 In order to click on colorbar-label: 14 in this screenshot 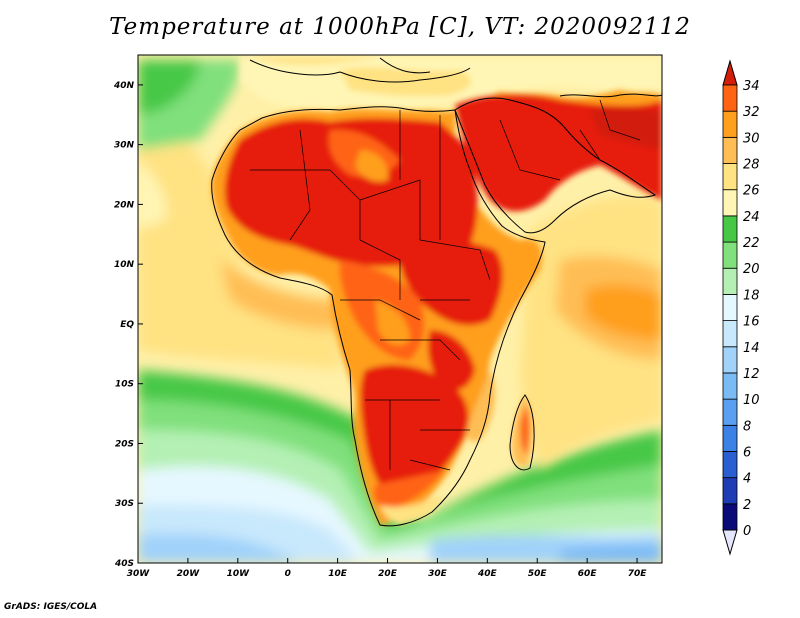, I will do `click(751, 348)`.